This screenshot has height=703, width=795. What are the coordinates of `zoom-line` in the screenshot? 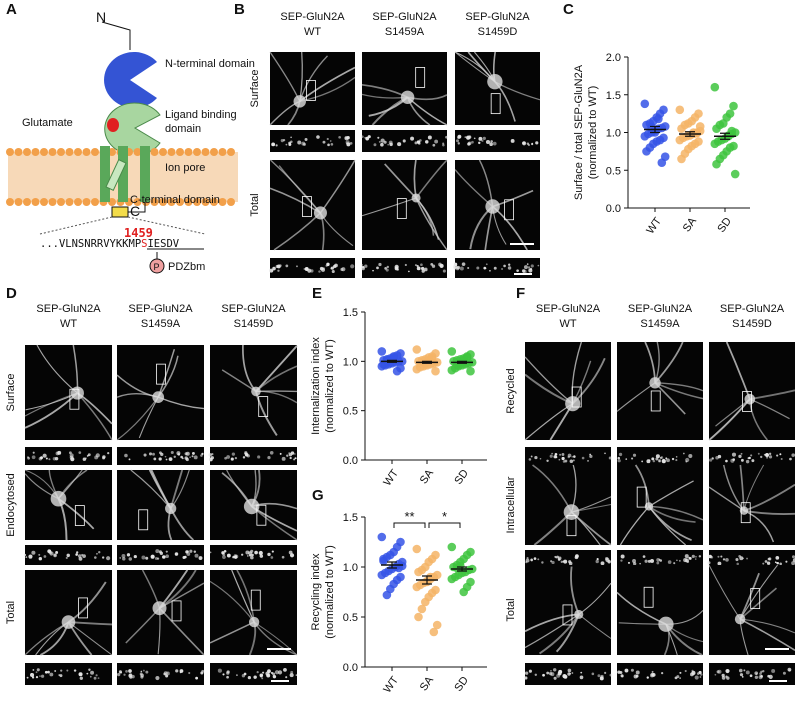 It's located at (76, 225).